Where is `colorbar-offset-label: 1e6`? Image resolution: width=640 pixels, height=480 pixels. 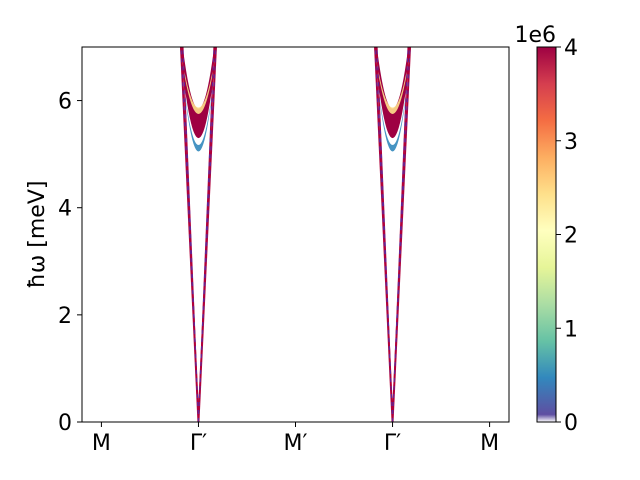
colorbar-offset-label: 1e6 is located at coordinates (535, 35).